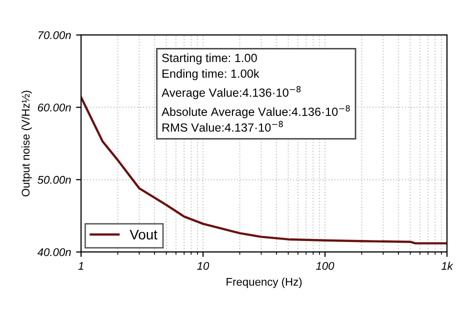 The width and height of the screenshot is (474, 321). I want to click on annotation: Ending time: 1.00k, so click(211, 74).